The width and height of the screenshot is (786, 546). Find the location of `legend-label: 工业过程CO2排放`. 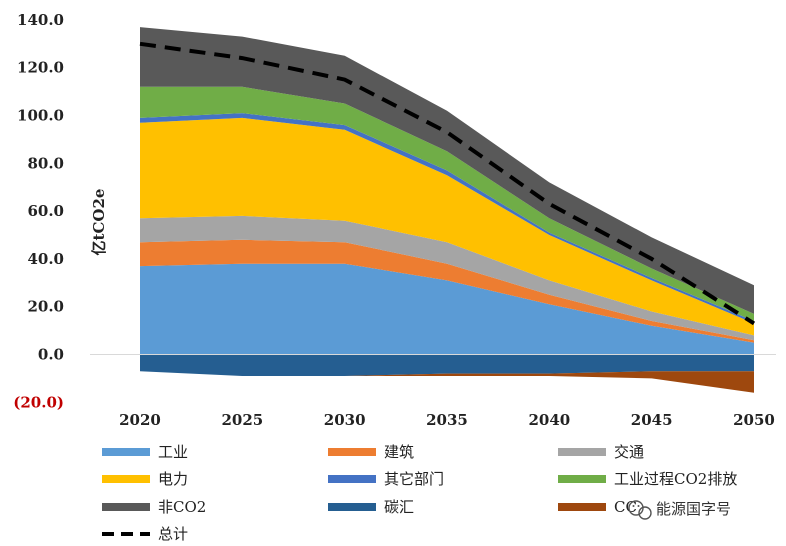

legend-label: 工业过程CO2排放 is located at coordinates (675, 479).